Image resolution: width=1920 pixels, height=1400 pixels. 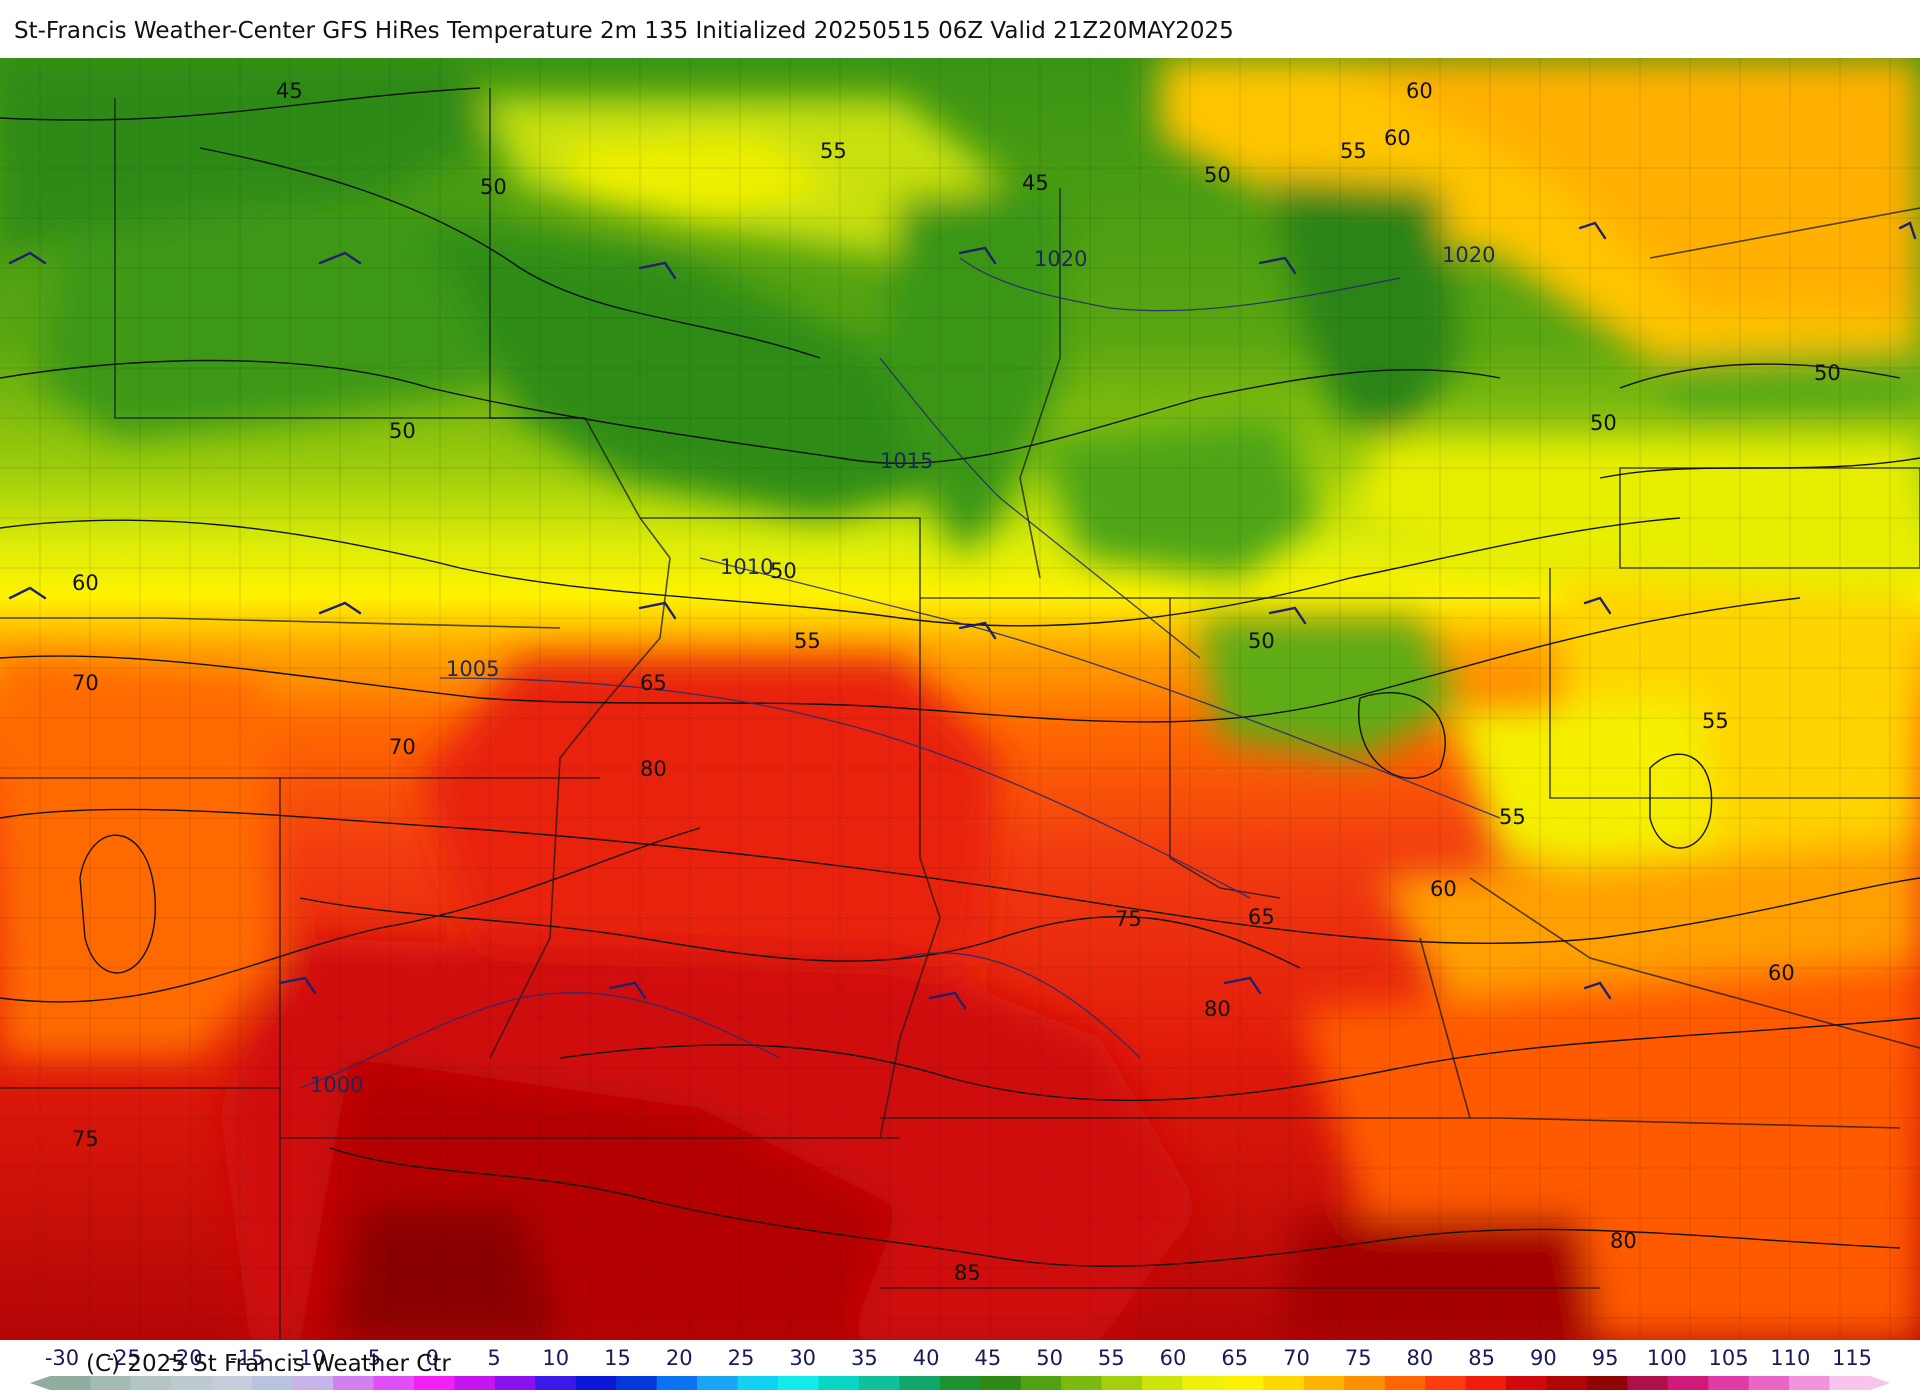 What do you see at coordinates (1543, 1358) in the screenshot?
I see `colorbar-tick-label: 90` at bounding box center [1543, 1358].